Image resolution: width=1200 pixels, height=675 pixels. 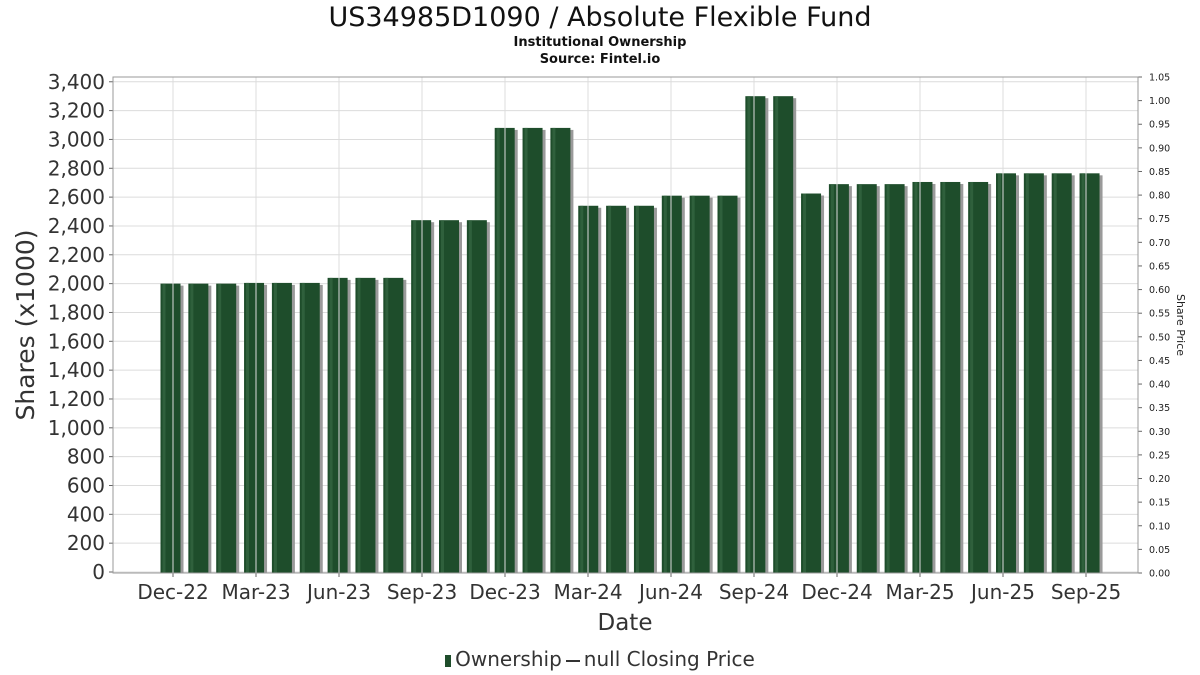 I want to click on y-tick-label: 600, so click(x=86, y=485).